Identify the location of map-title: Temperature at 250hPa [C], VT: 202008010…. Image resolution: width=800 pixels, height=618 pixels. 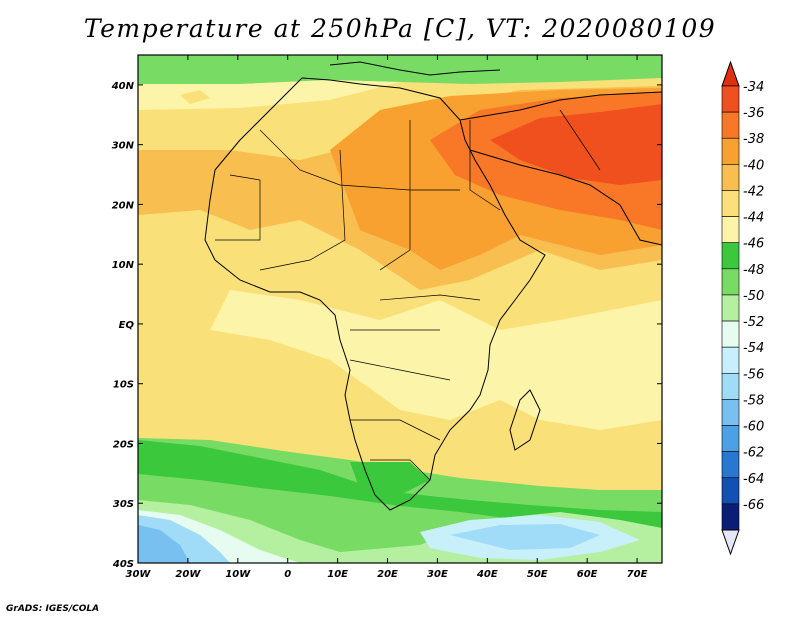
(400, 28).